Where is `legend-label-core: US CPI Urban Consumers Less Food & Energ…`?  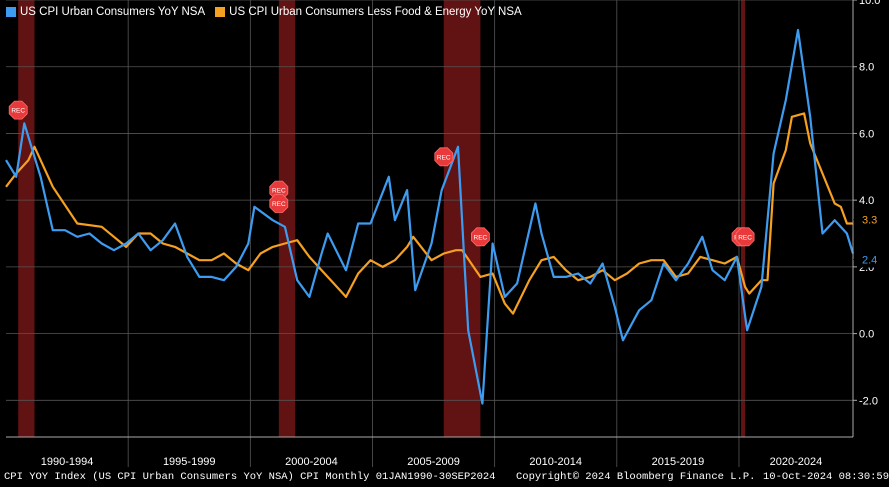
legend-label-core: US CPI Urban Consumers Less Food & Energ… is located at coordinates (375, 12).